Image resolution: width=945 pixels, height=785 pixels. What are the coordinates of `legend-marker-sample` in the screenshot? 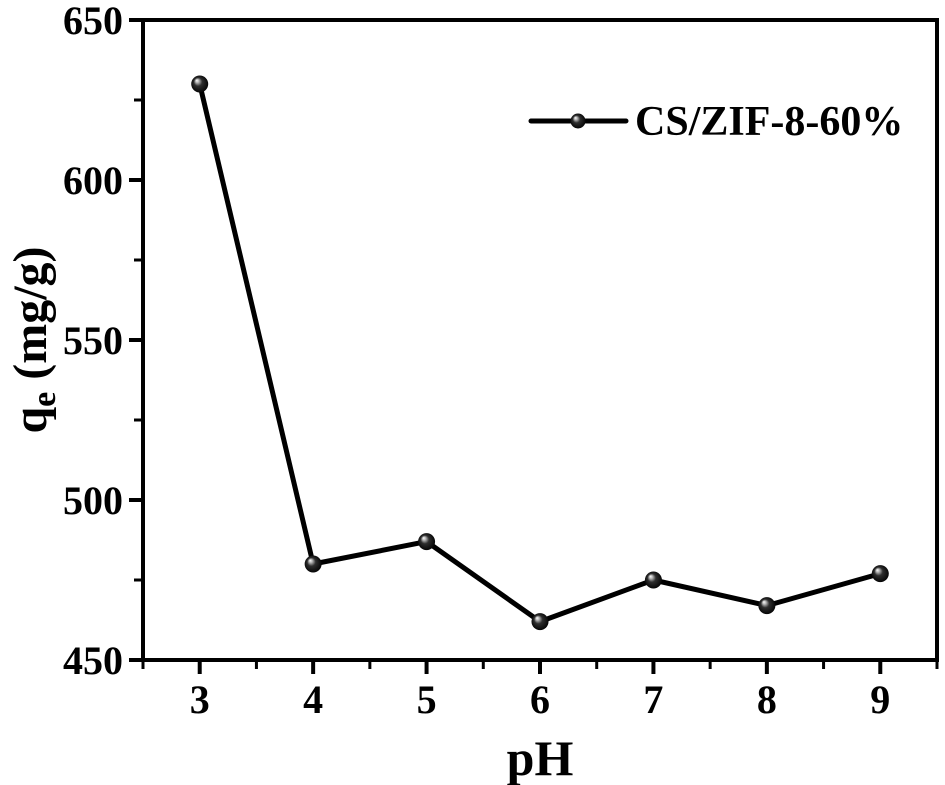 It's located at (578, 121).